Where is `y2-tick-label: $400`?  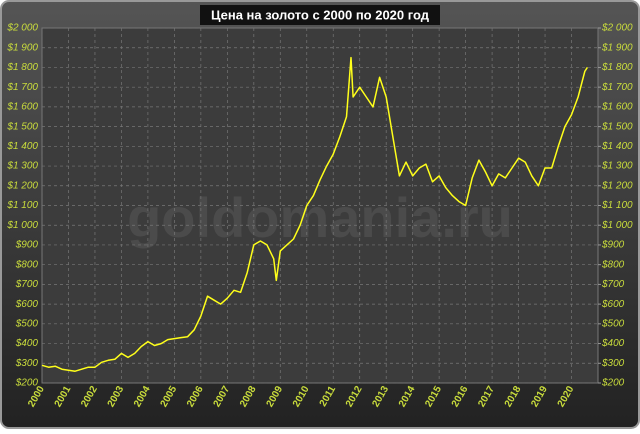
y2-tick-label: $400 is located at coordinates (613, 343).